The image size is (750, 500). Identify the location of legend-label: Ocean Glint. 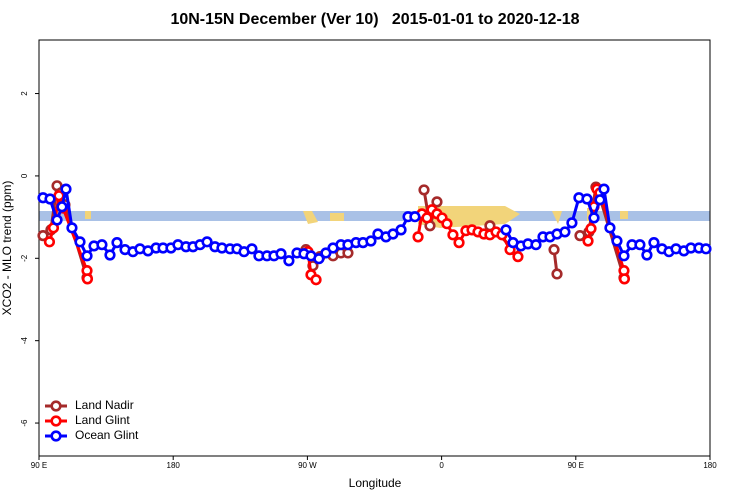
(107, 435).